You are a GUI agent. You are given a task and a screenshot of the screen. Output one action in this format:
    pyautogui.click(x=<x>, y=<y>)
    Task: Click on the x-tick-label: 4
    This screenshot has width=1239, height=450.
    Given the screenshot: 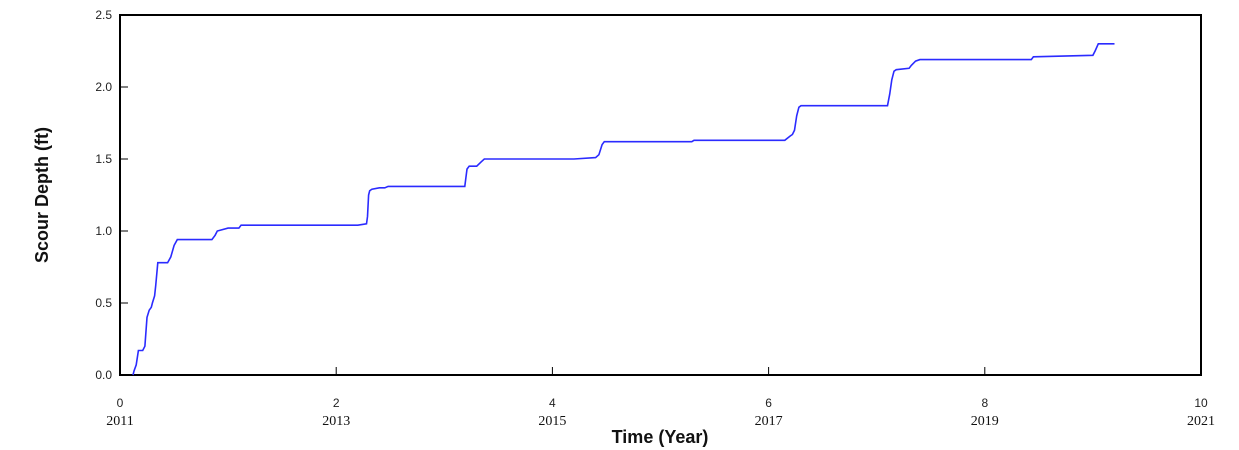 What is the action you would take?
    pyautogui.click(x=552, y=403)
    